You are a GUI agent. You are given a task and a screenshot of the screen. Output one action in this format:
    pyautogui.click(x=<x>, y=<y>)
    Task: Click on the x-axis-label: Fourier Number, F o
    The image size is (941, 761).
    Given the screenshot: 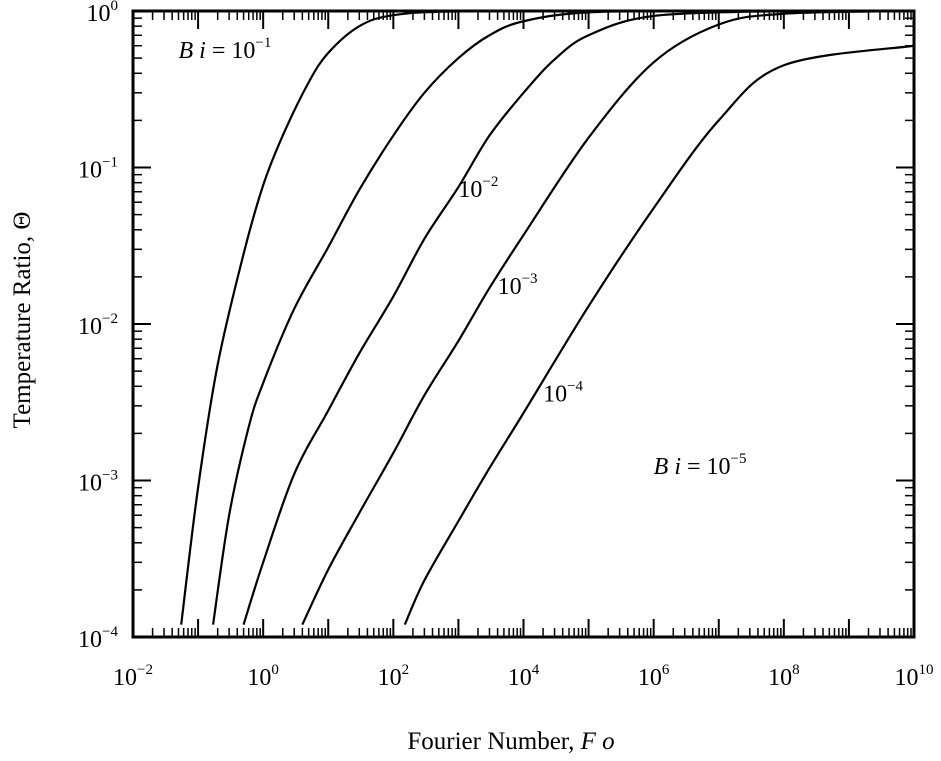 What is the action you would take?
    pyautogui.click(x=510, y=741)
    